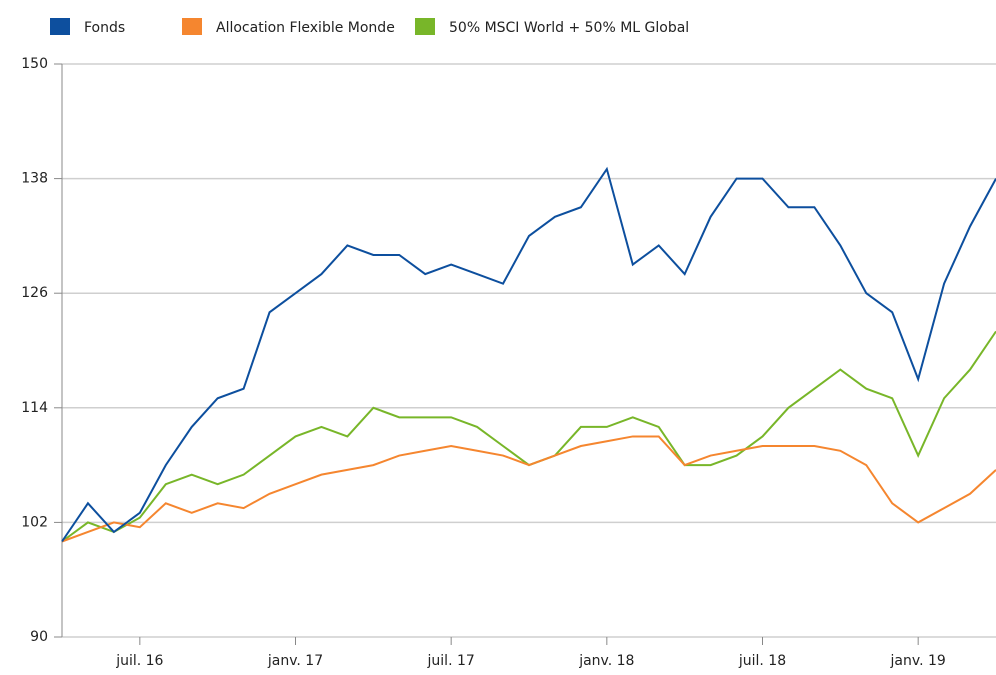  Describe the element at coordinates (34, 293) in the screenshot. I see `y-tick-label: 126` at that location.